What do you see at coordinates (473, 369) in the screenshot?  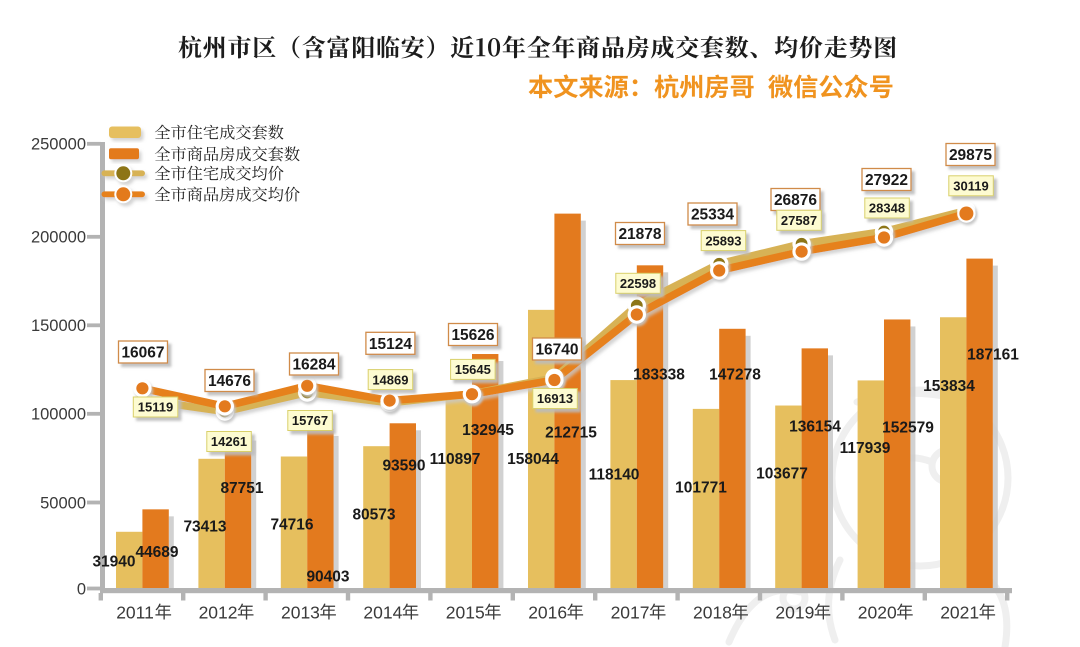 I see `svg-text: 15645` at bounding box center [473, 369].